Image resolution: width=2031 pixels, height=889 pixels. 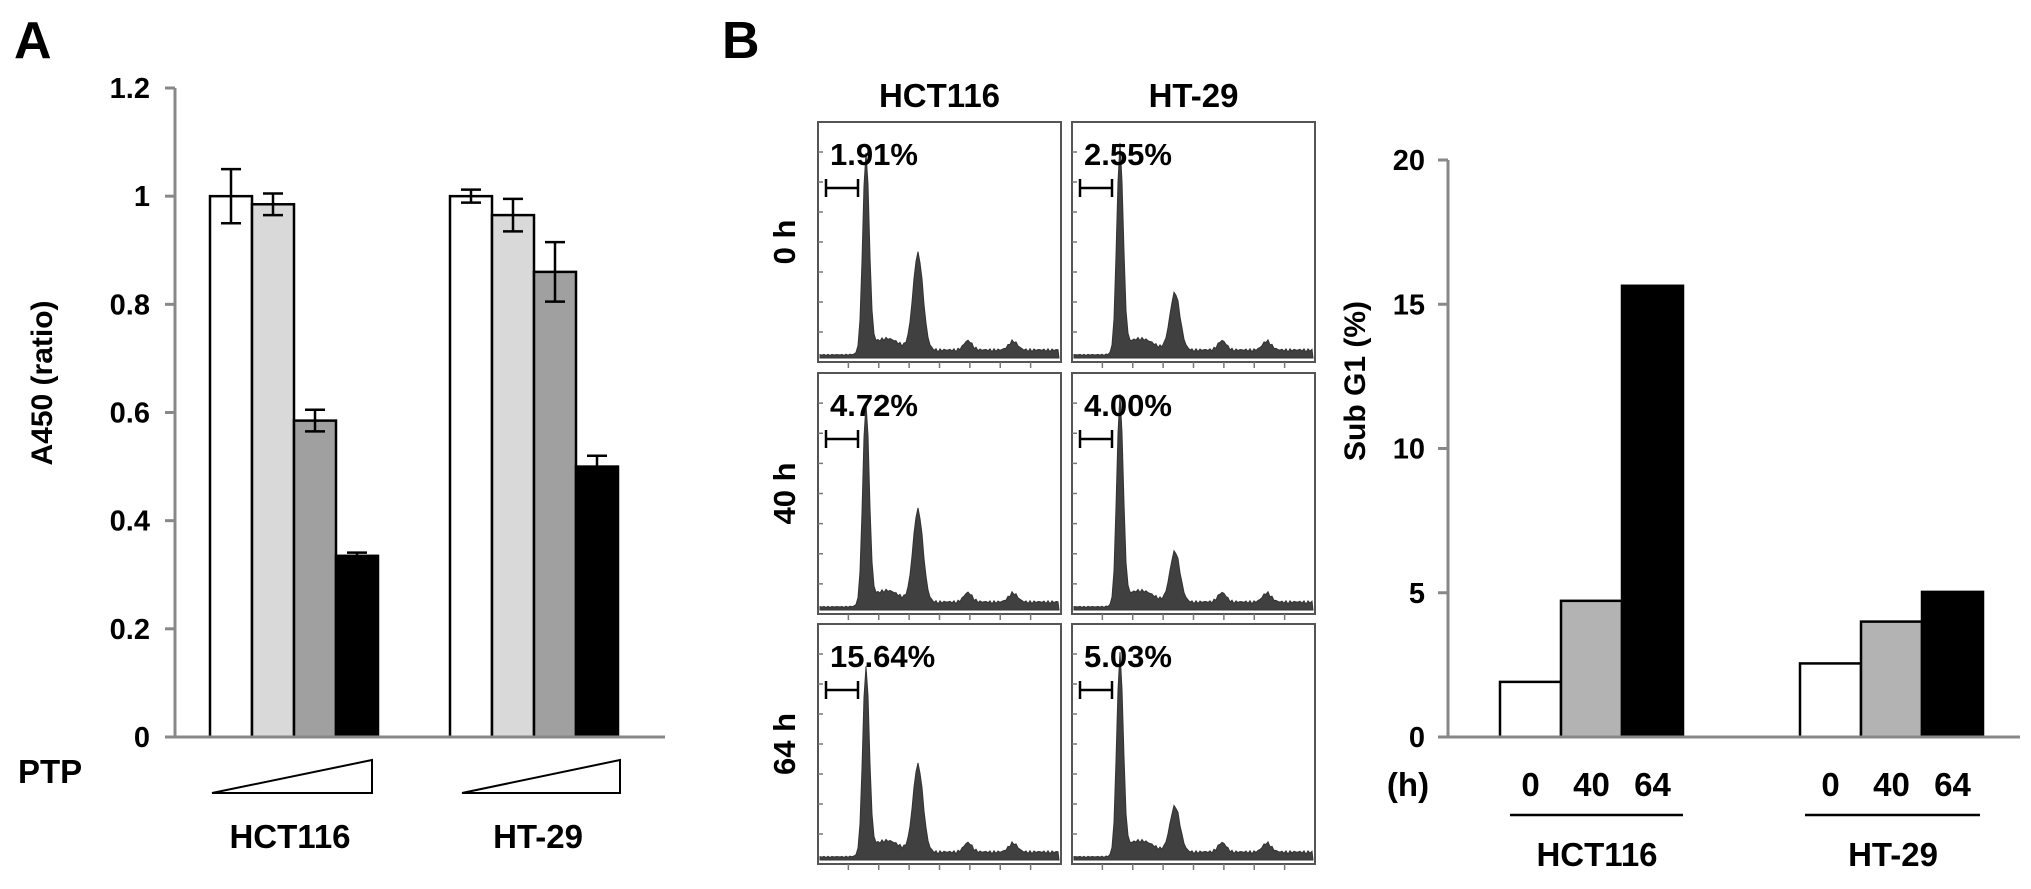 What do you see at coordinates (130, 305) in the screenshot?
I see `y-tick-label: 0.8` at bounding box center [130, 305].